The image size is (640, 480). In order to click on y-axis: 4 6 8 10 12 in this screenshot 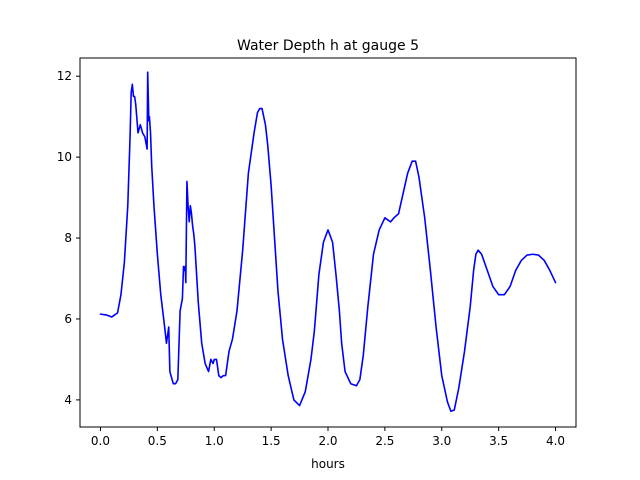, I will do `click(68, 238)`.